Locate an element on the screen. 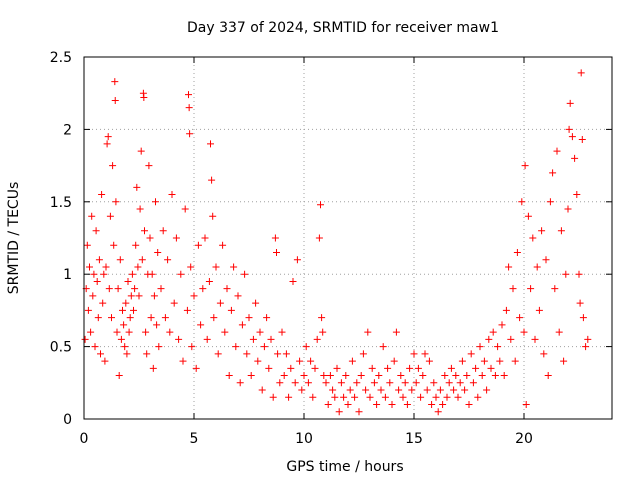 The height and width of the screenshot is (480, 640). y-tick-label: 2.5 is located at coordinates (61, 58).